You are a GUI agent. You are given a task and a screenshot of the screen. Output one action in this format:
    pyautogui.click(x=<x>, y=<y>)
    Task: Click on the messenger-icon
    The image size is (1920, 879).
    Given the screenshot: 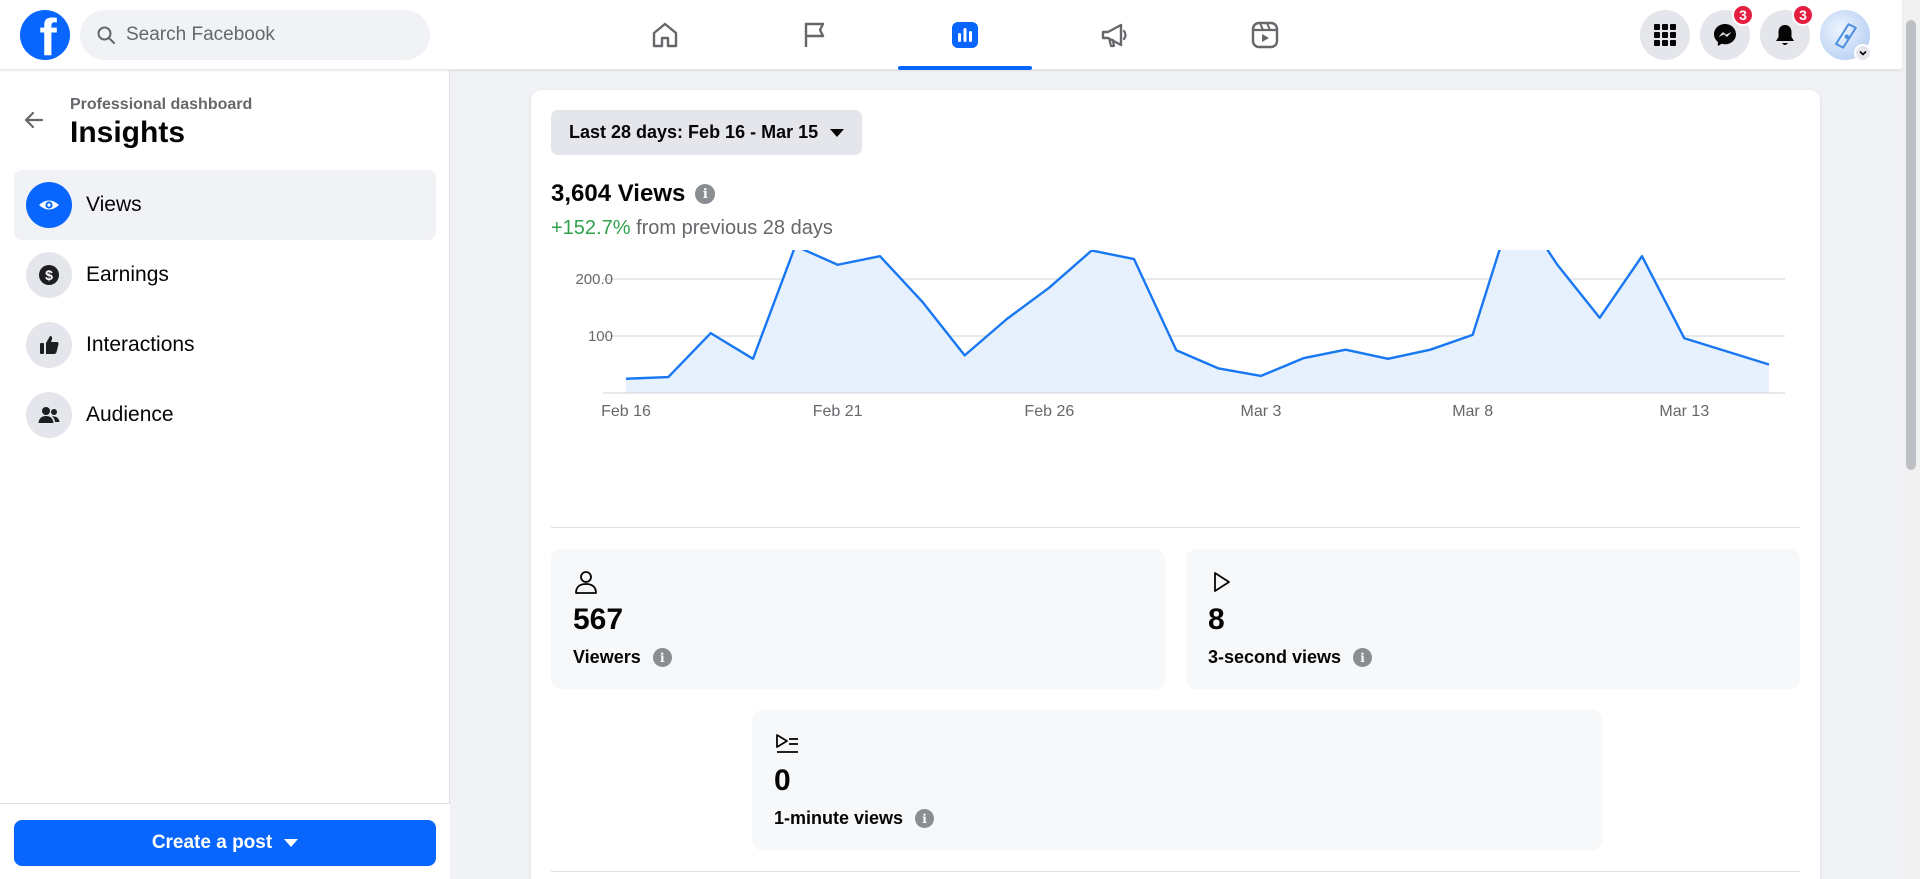 What is the action you would take?
    pyautogui.click(x=1725, y=35)
    